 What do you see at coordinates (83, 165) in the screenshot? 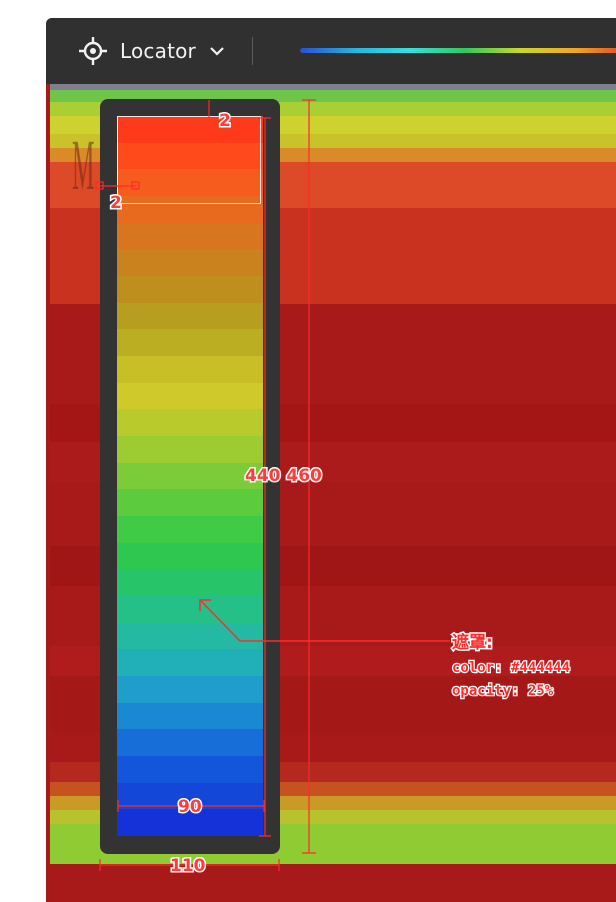
I see `background-label-fragment: M` at bounding box center [83, 165].